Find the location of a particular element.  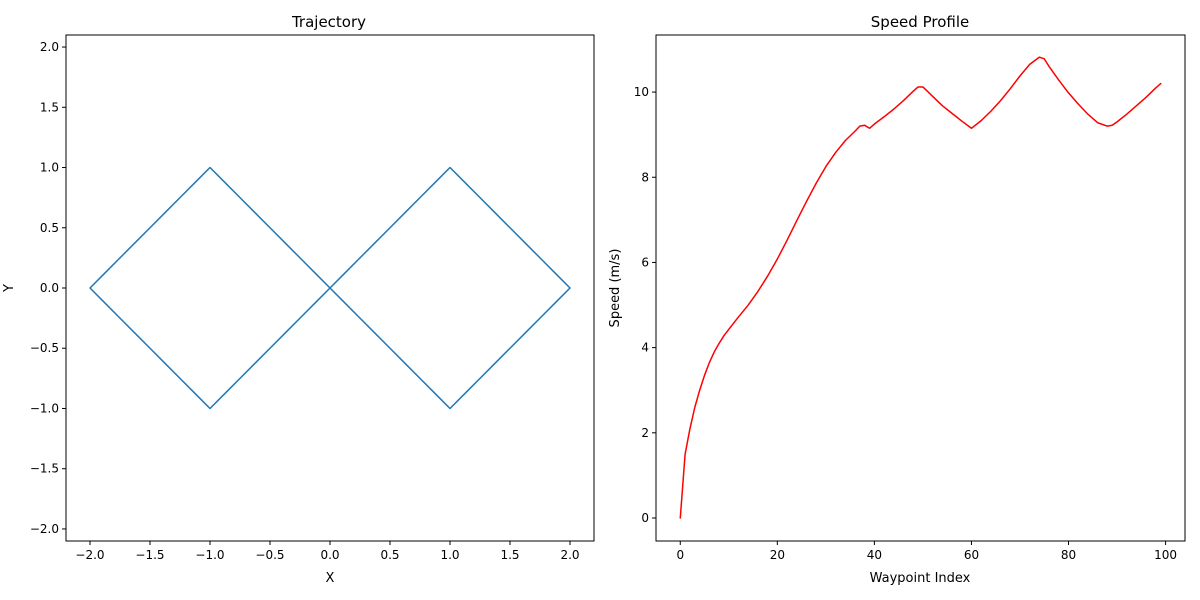

speed-profile-title: Speed Profile is located at coordinates (920, 22).